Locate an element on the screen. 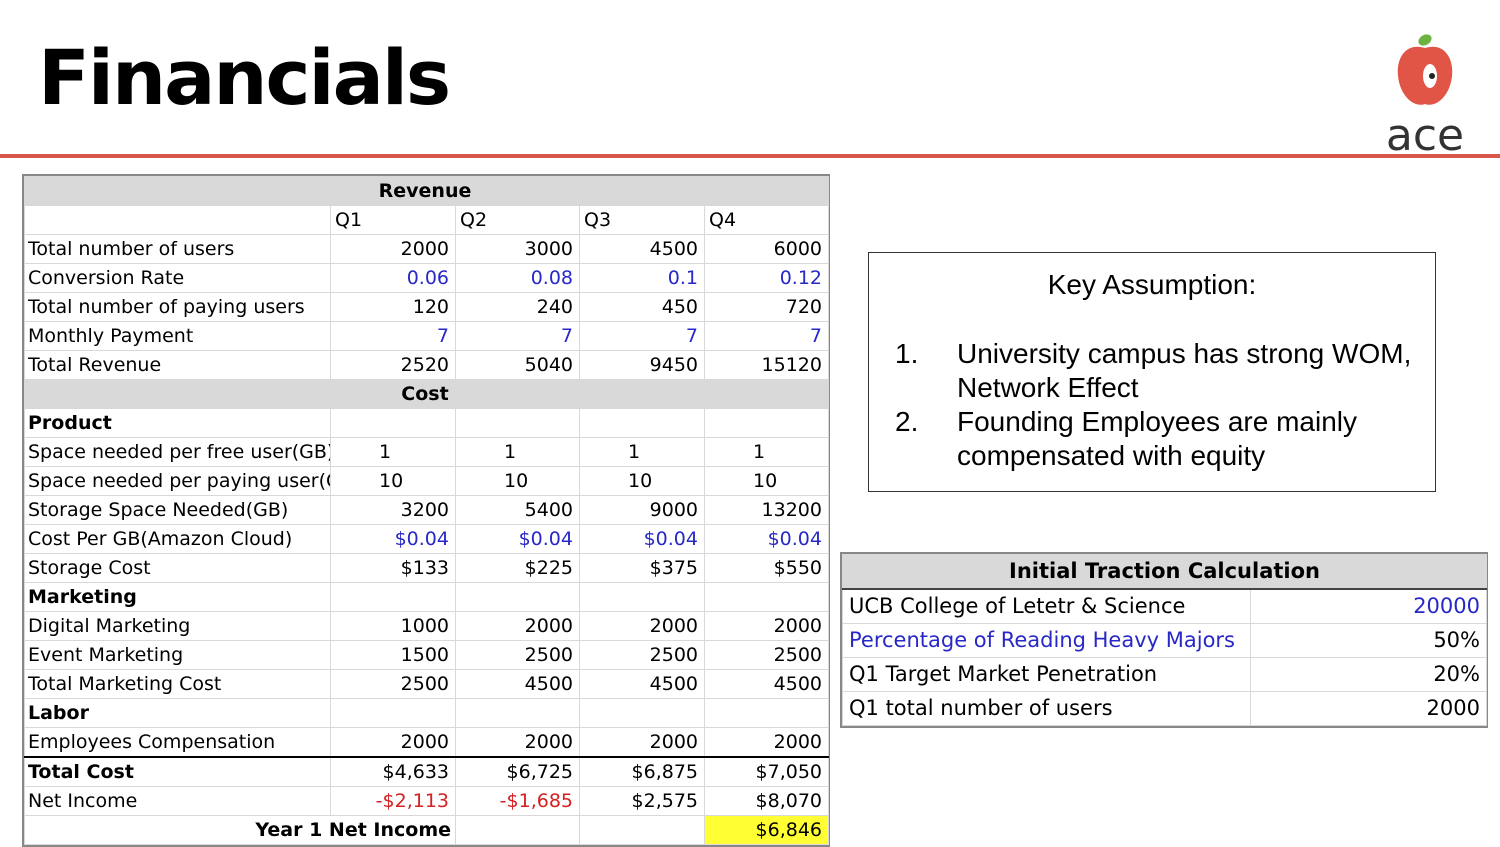  cell: $8,070 is located at coordinates (766, 801).